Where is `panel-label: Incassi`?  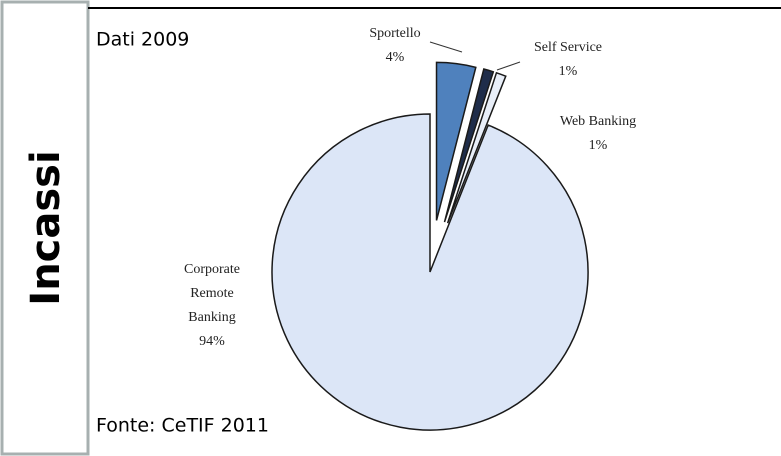
panel-label: Incassi is located at coordinates (46, 227).